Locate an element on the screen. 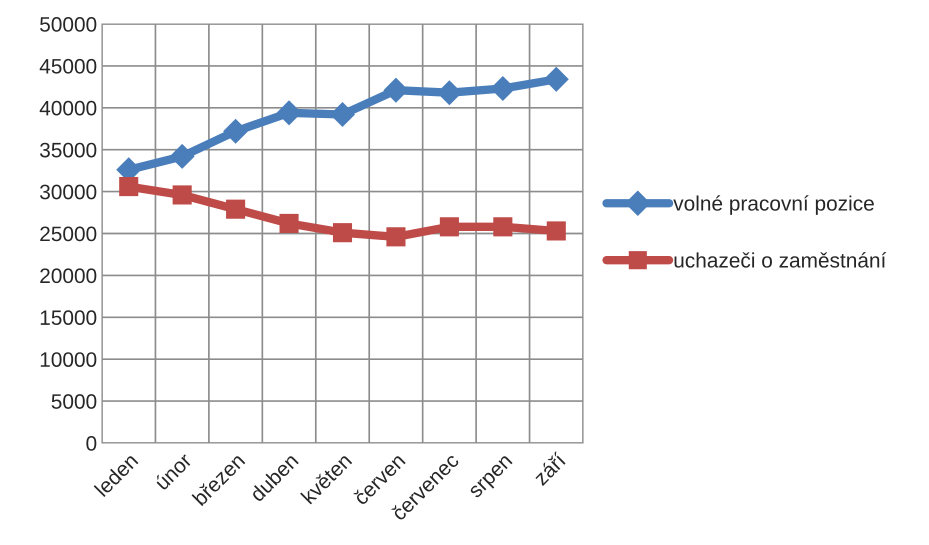 The height and width of the screenshot is (545, 929). y-tick-label: 0 is located at coordinates (91, 443).